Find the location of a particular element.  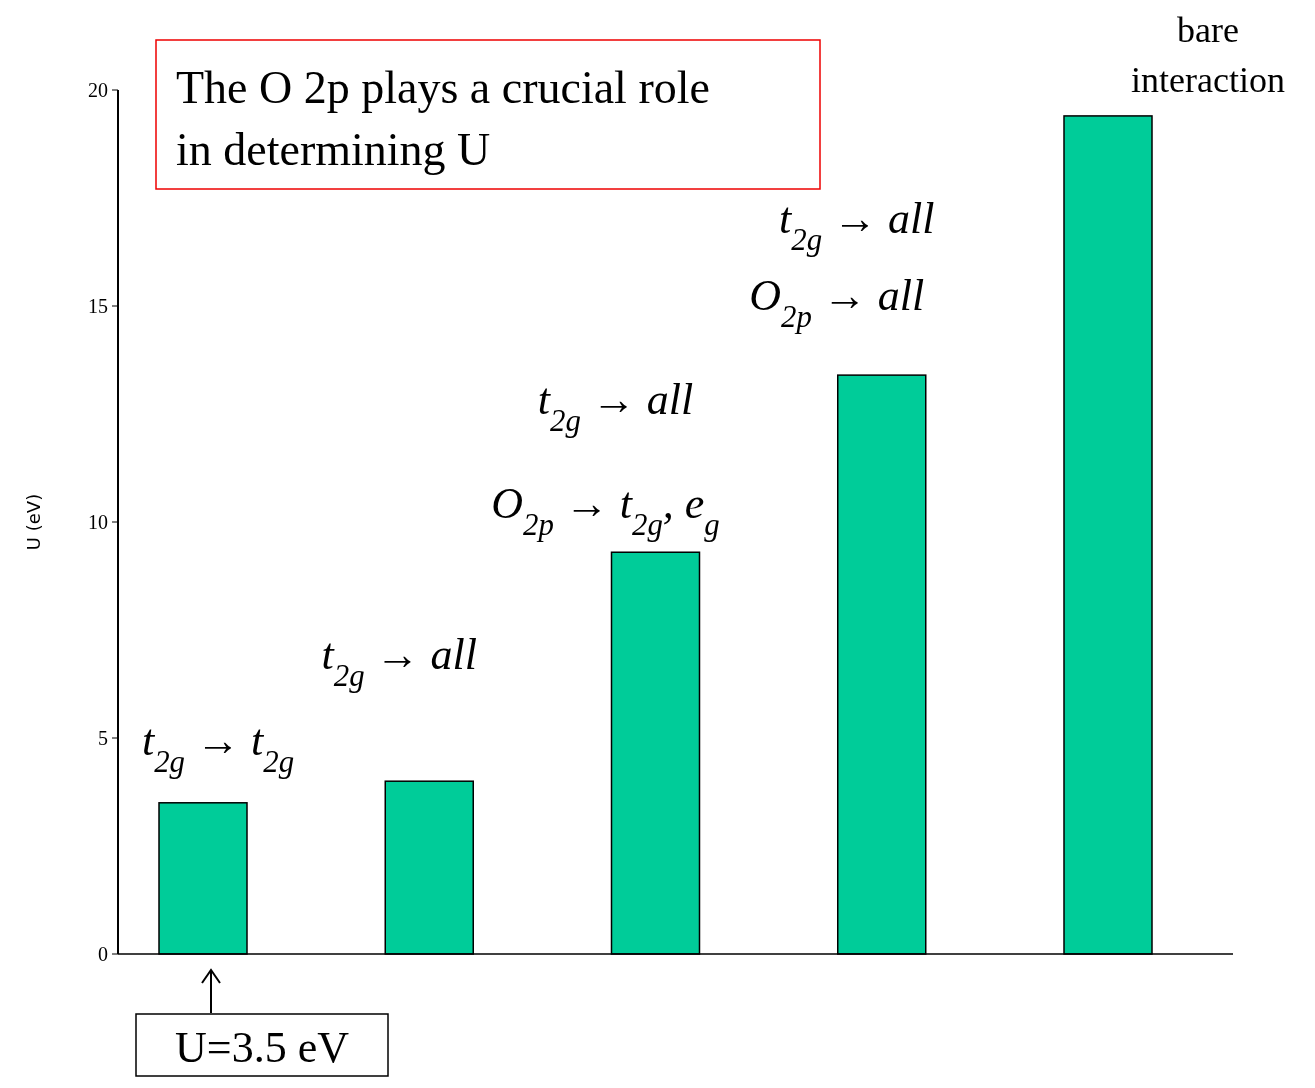

y-tick-label: 5 is located at coordinates (103, 738).